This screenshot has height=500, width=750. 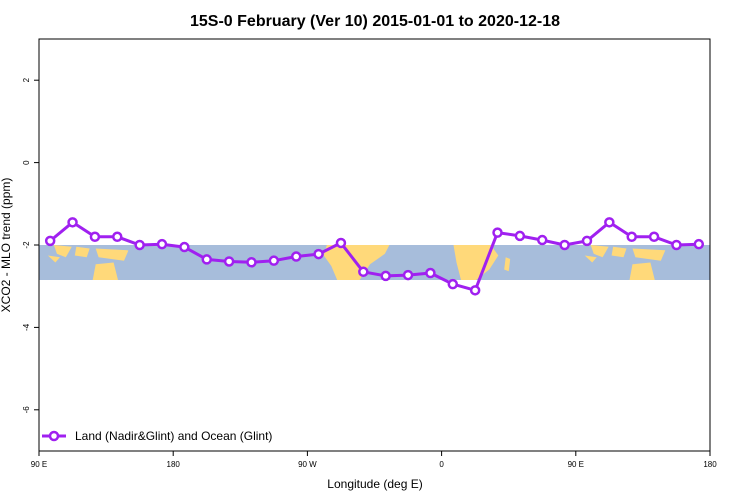 I want to click on background-map-band, so click(x=374, y=263).